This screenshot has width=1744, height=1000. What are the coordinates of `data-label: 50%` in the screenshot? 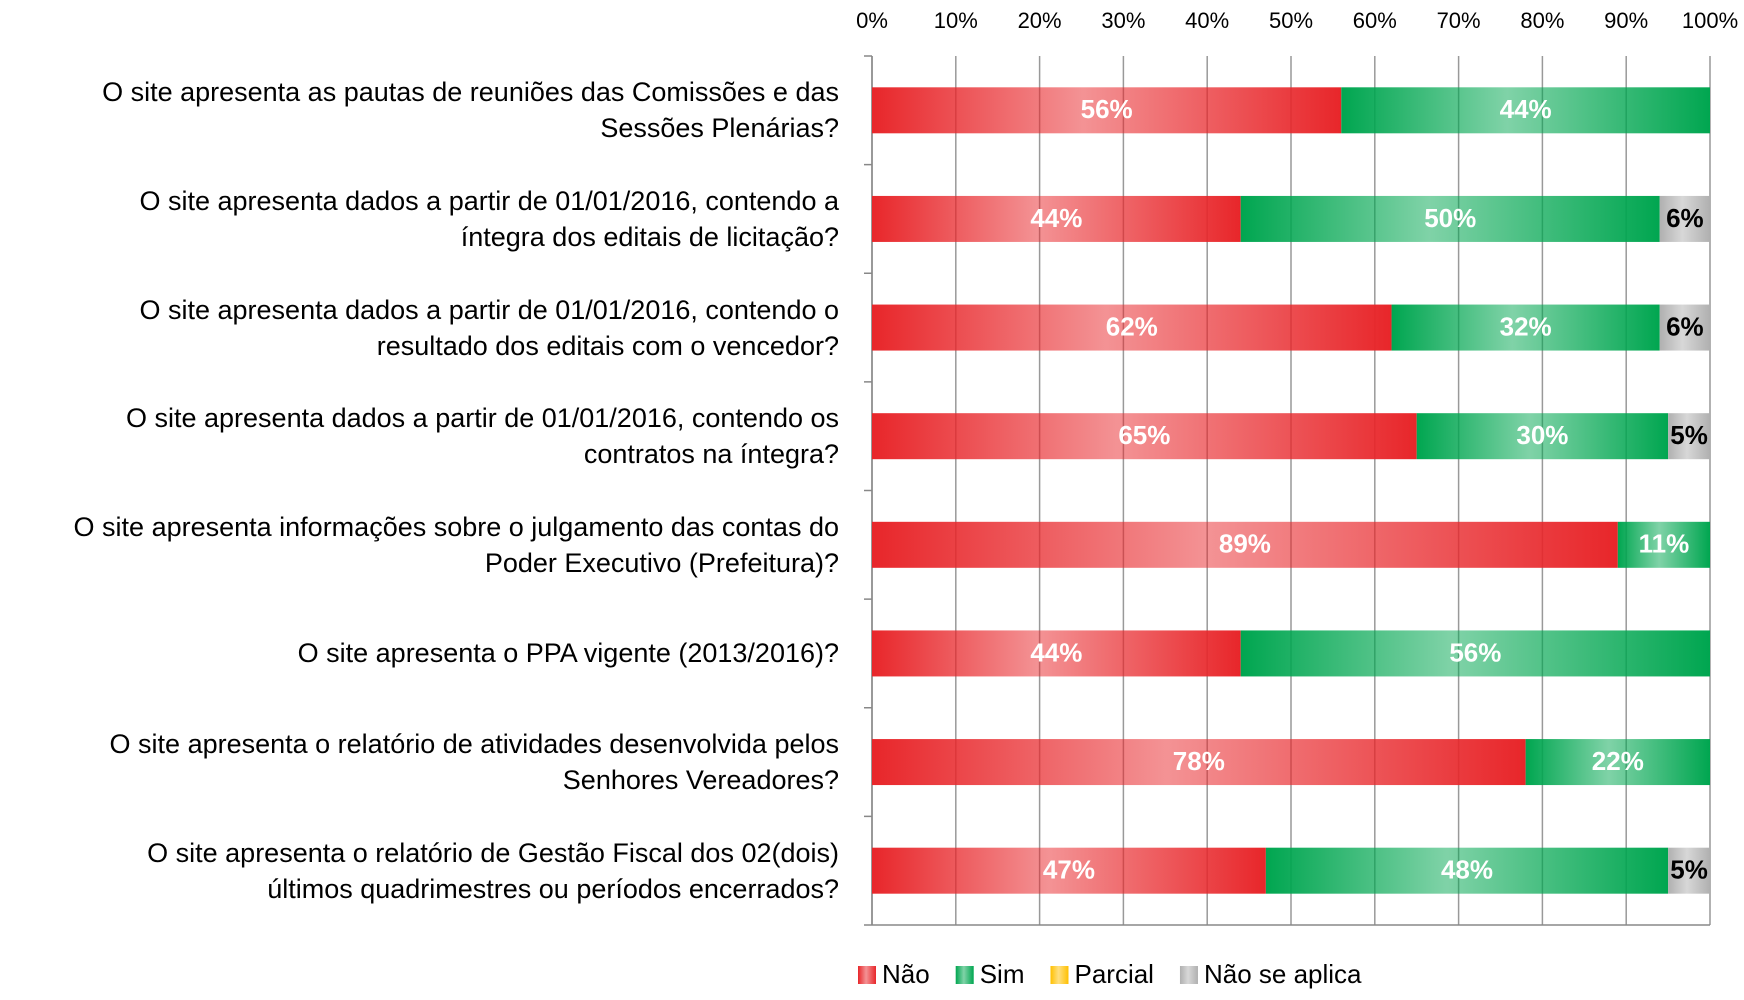 It's located at (1450, 218).